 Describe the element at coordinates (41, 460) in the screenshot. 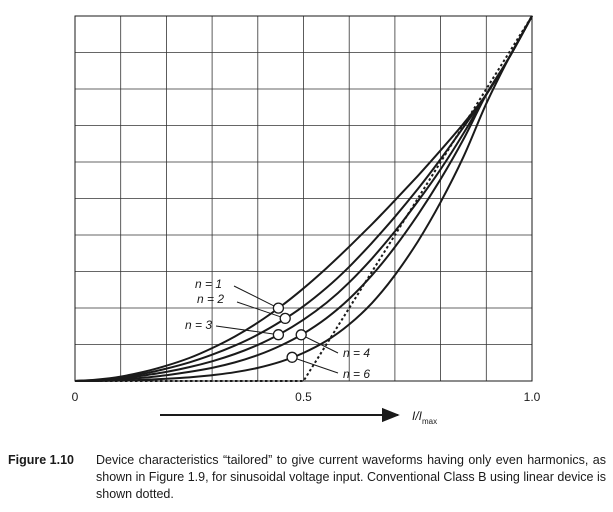

I see `caption-label: Figure 1.10` at that location.